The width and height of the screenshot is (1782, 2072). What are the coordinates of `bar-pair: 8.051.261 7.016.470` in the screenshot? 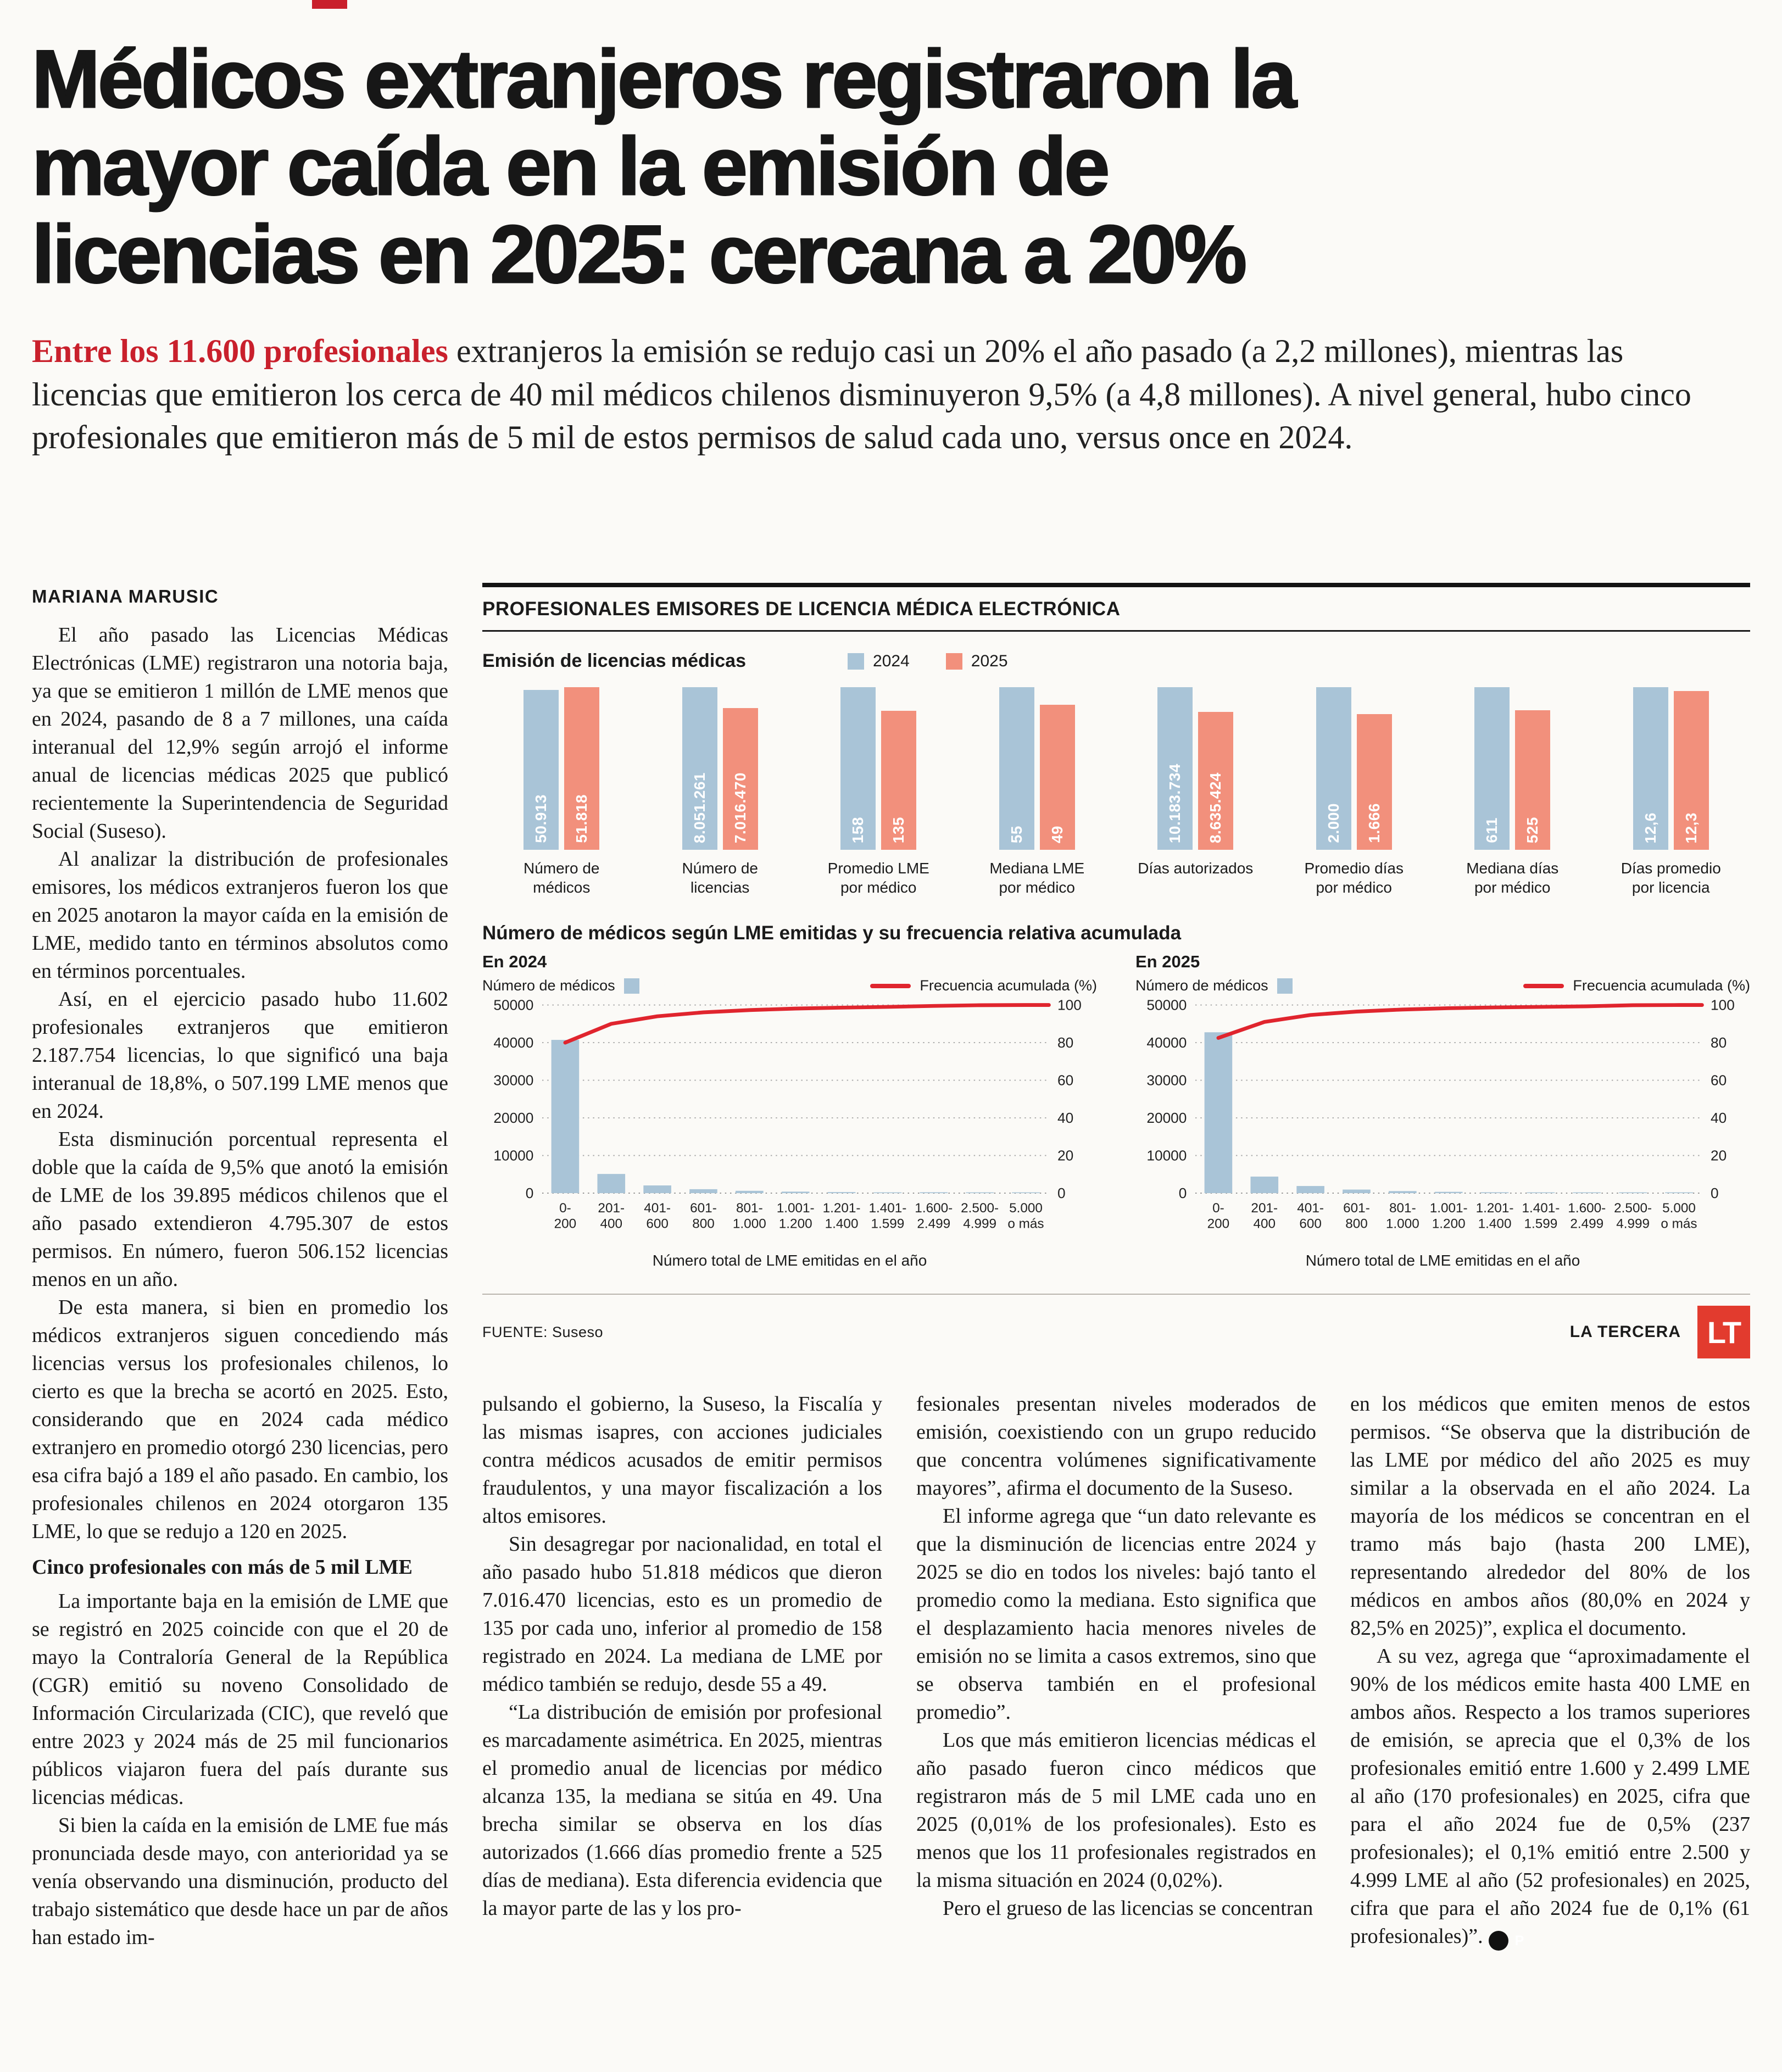 It's located at (720, 768).